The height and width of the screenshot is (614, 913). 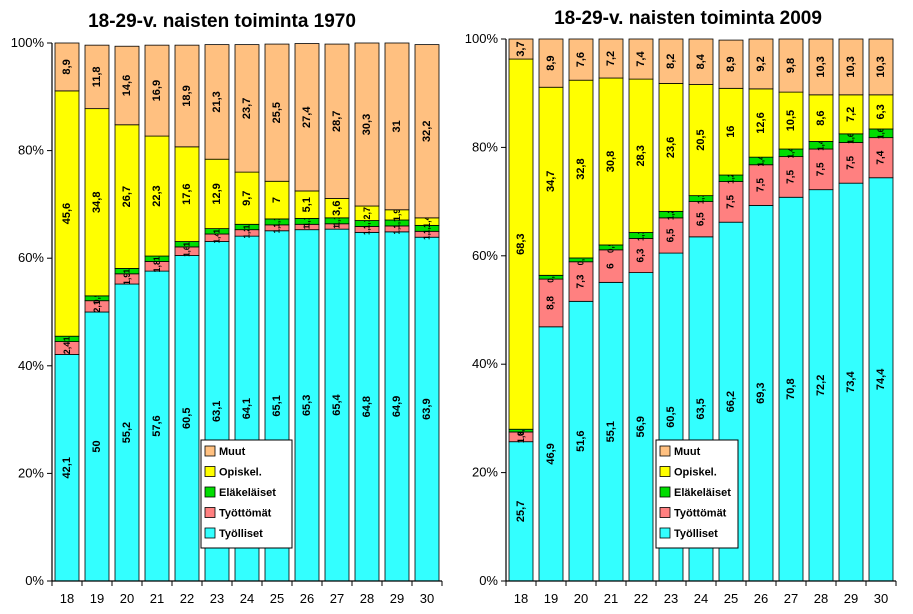 I want to click on x-tick-label: 25, so click(x=731, y=598).